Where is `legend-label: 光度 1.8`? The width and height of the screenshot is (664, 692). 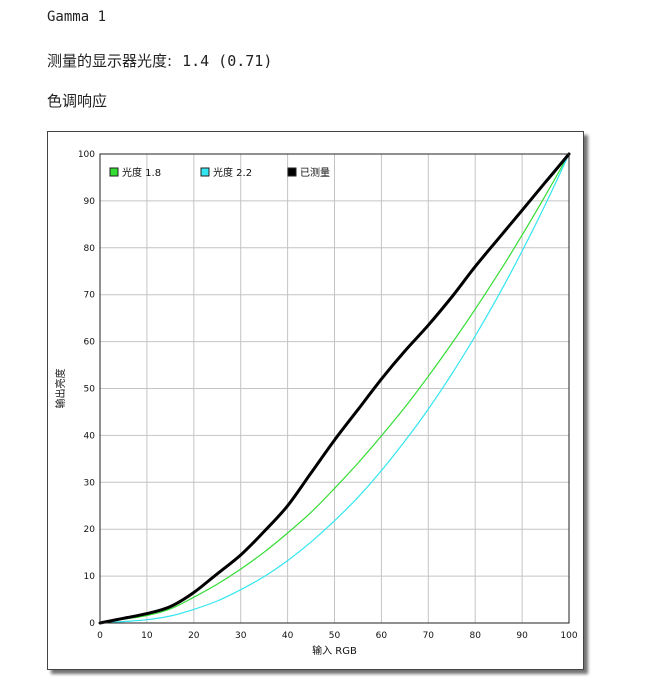 legend-label: 光度 1.8 is located at coordinates (141, 172).